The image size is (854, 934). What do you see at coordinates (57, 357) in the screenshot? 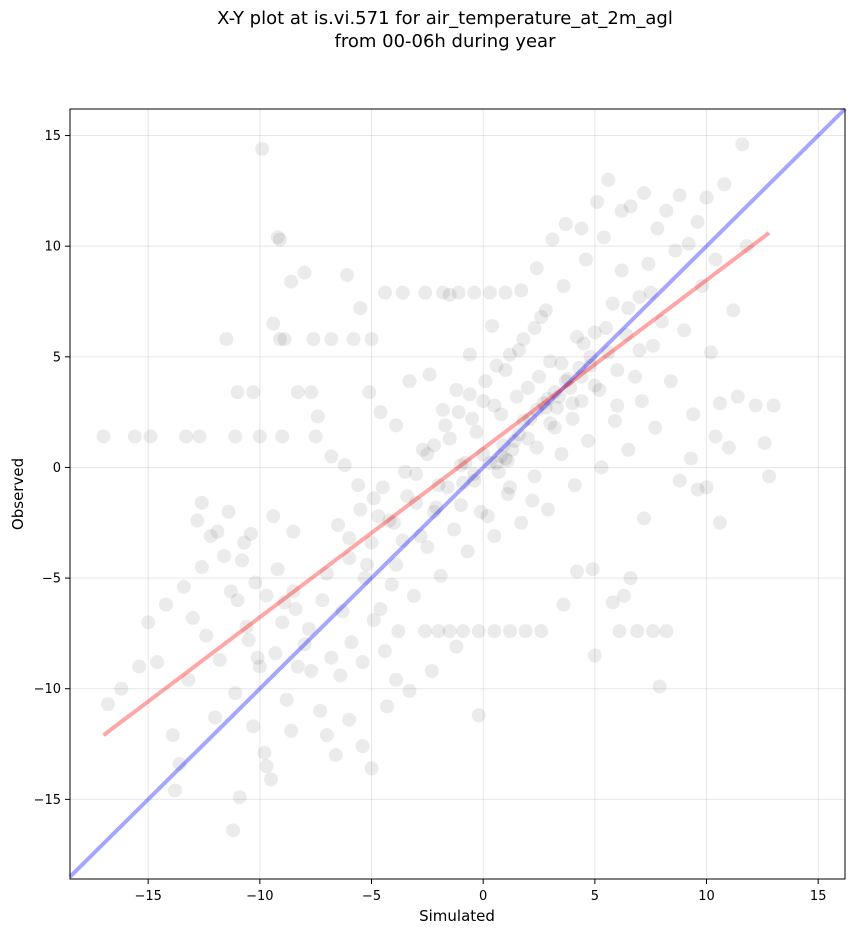
I see `y-tick-label: 5` at bounding box center [57, 357].